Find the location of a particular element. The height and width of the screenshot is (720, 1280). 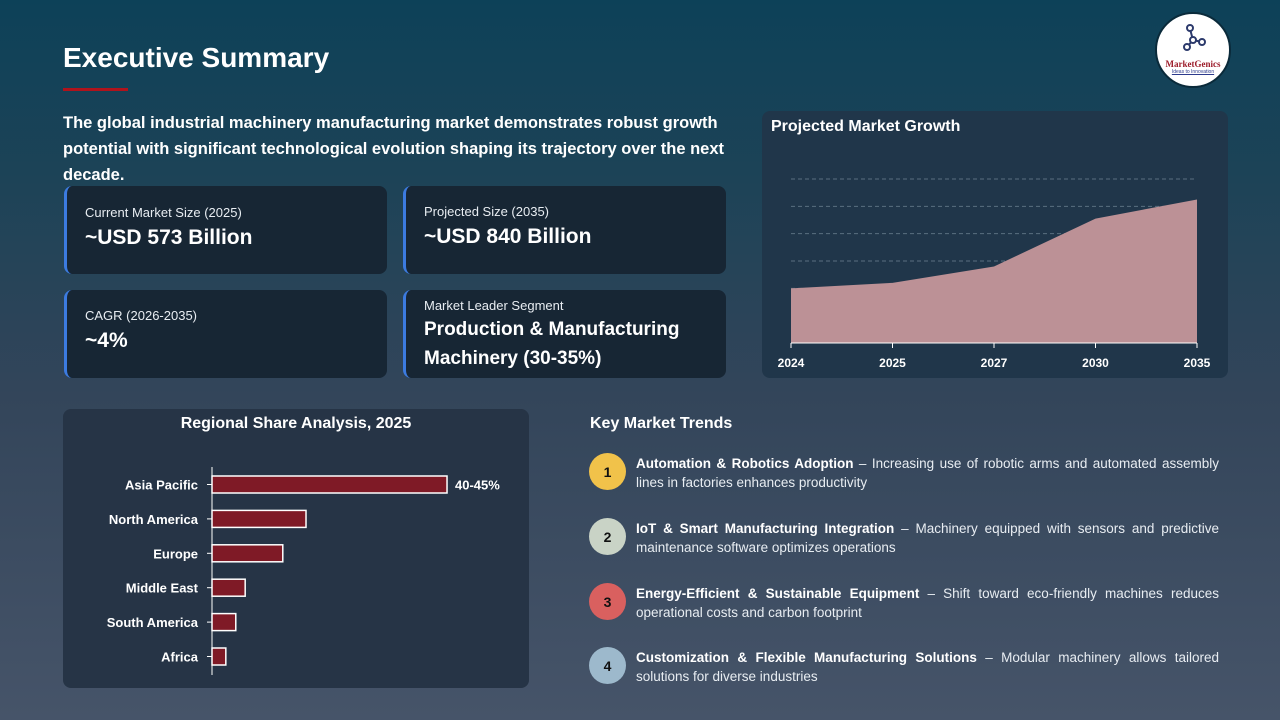

category-label: Middle East is located at coordinates (162, 588).